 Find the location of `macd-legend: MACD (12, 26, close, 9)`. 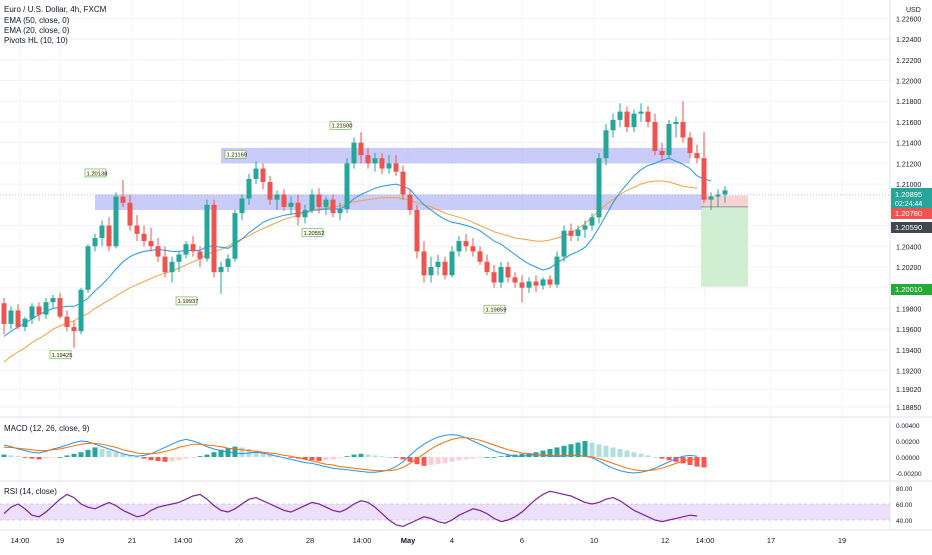

macd-legend: MACD (12, 26, close, 9) is located at coordinates (47, 428).